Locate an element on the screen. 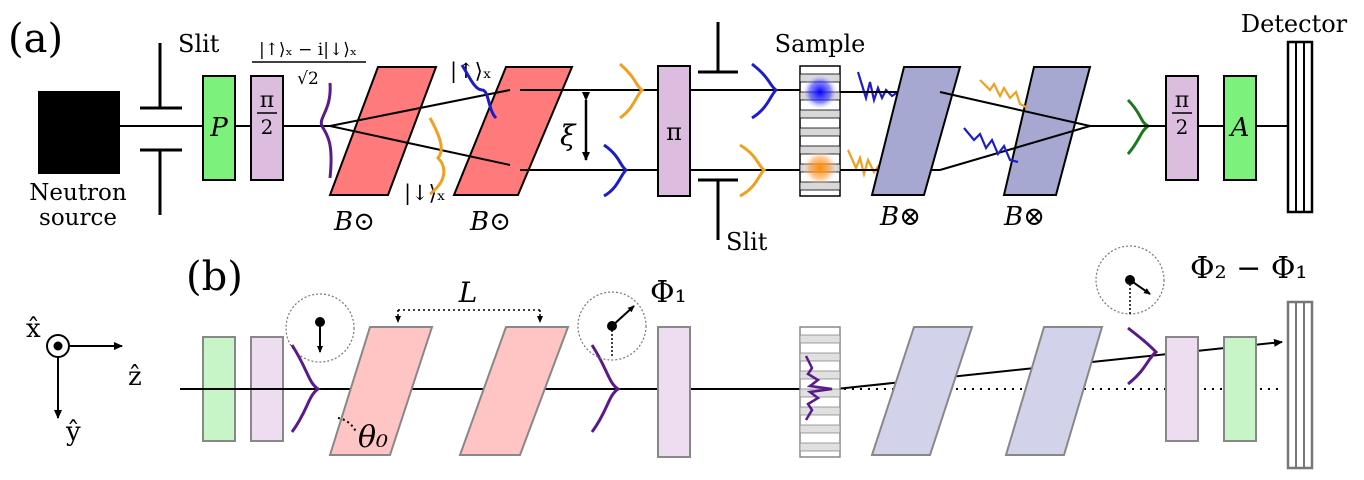 The width and height of the screenshot is (1364, 480). beam-recombine-down is located at coordinates (1015, 148).